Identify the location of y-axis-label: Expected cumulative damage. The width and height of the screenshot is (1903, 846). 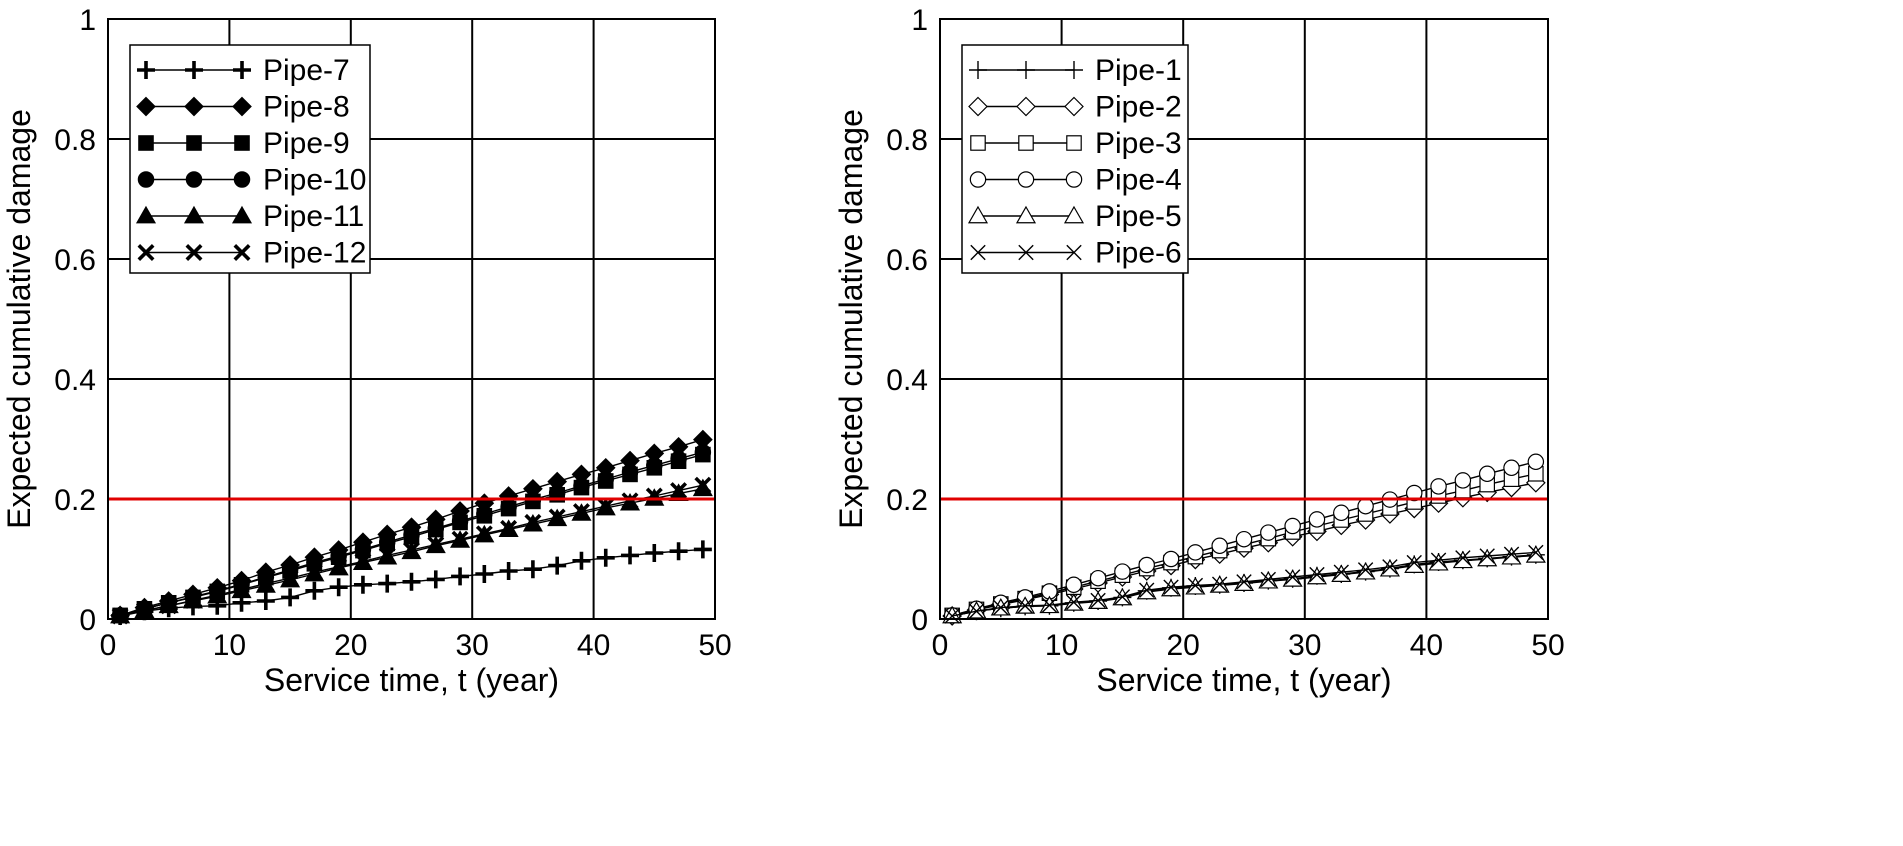
(851, 319).